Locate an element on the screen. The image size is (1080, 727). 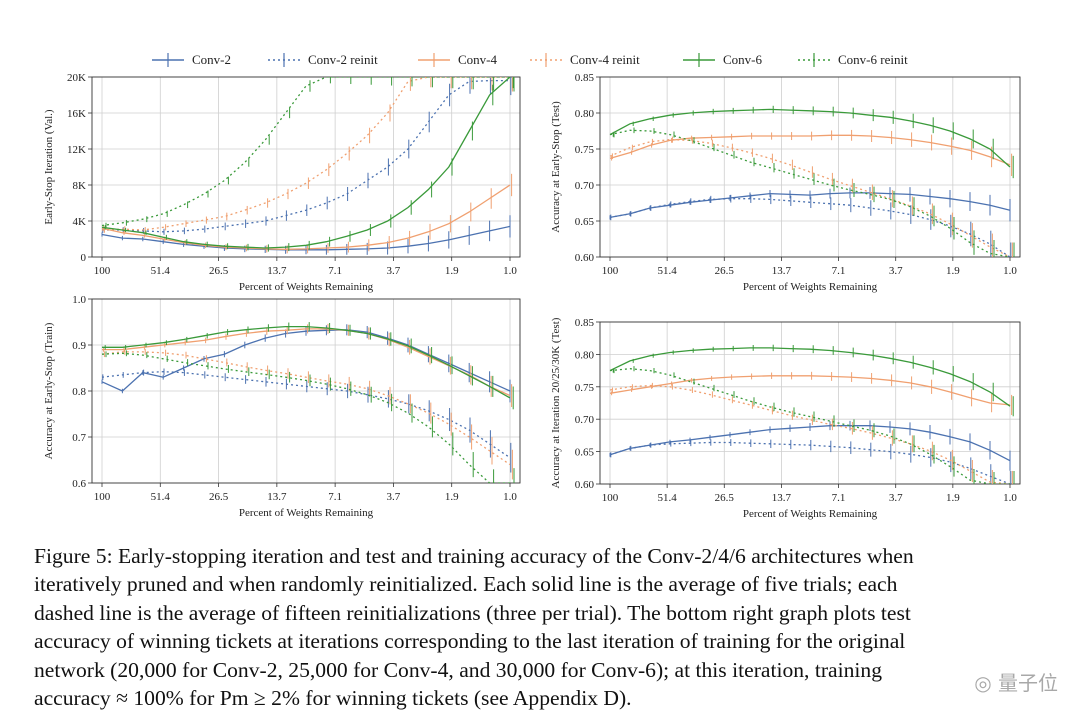
ytick-label: 0.8 is located at coordinates (79, 392).